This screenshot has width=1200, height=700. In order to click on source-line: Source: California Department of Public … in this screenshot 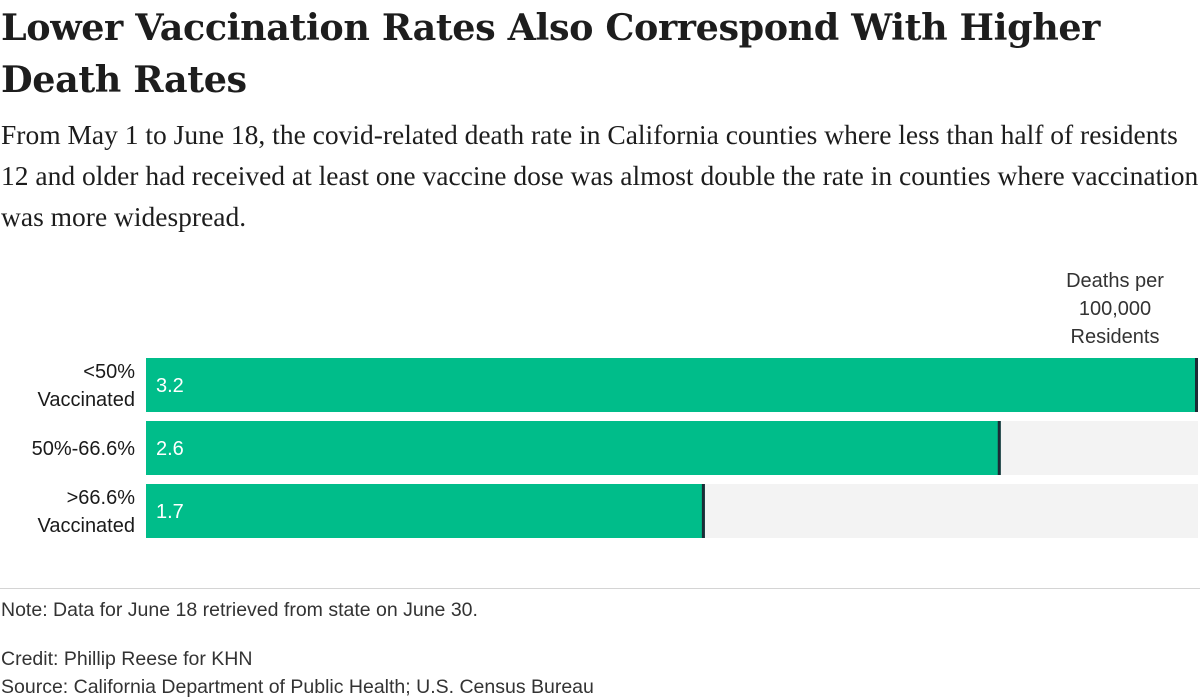, I will do `click(297, 687)`.